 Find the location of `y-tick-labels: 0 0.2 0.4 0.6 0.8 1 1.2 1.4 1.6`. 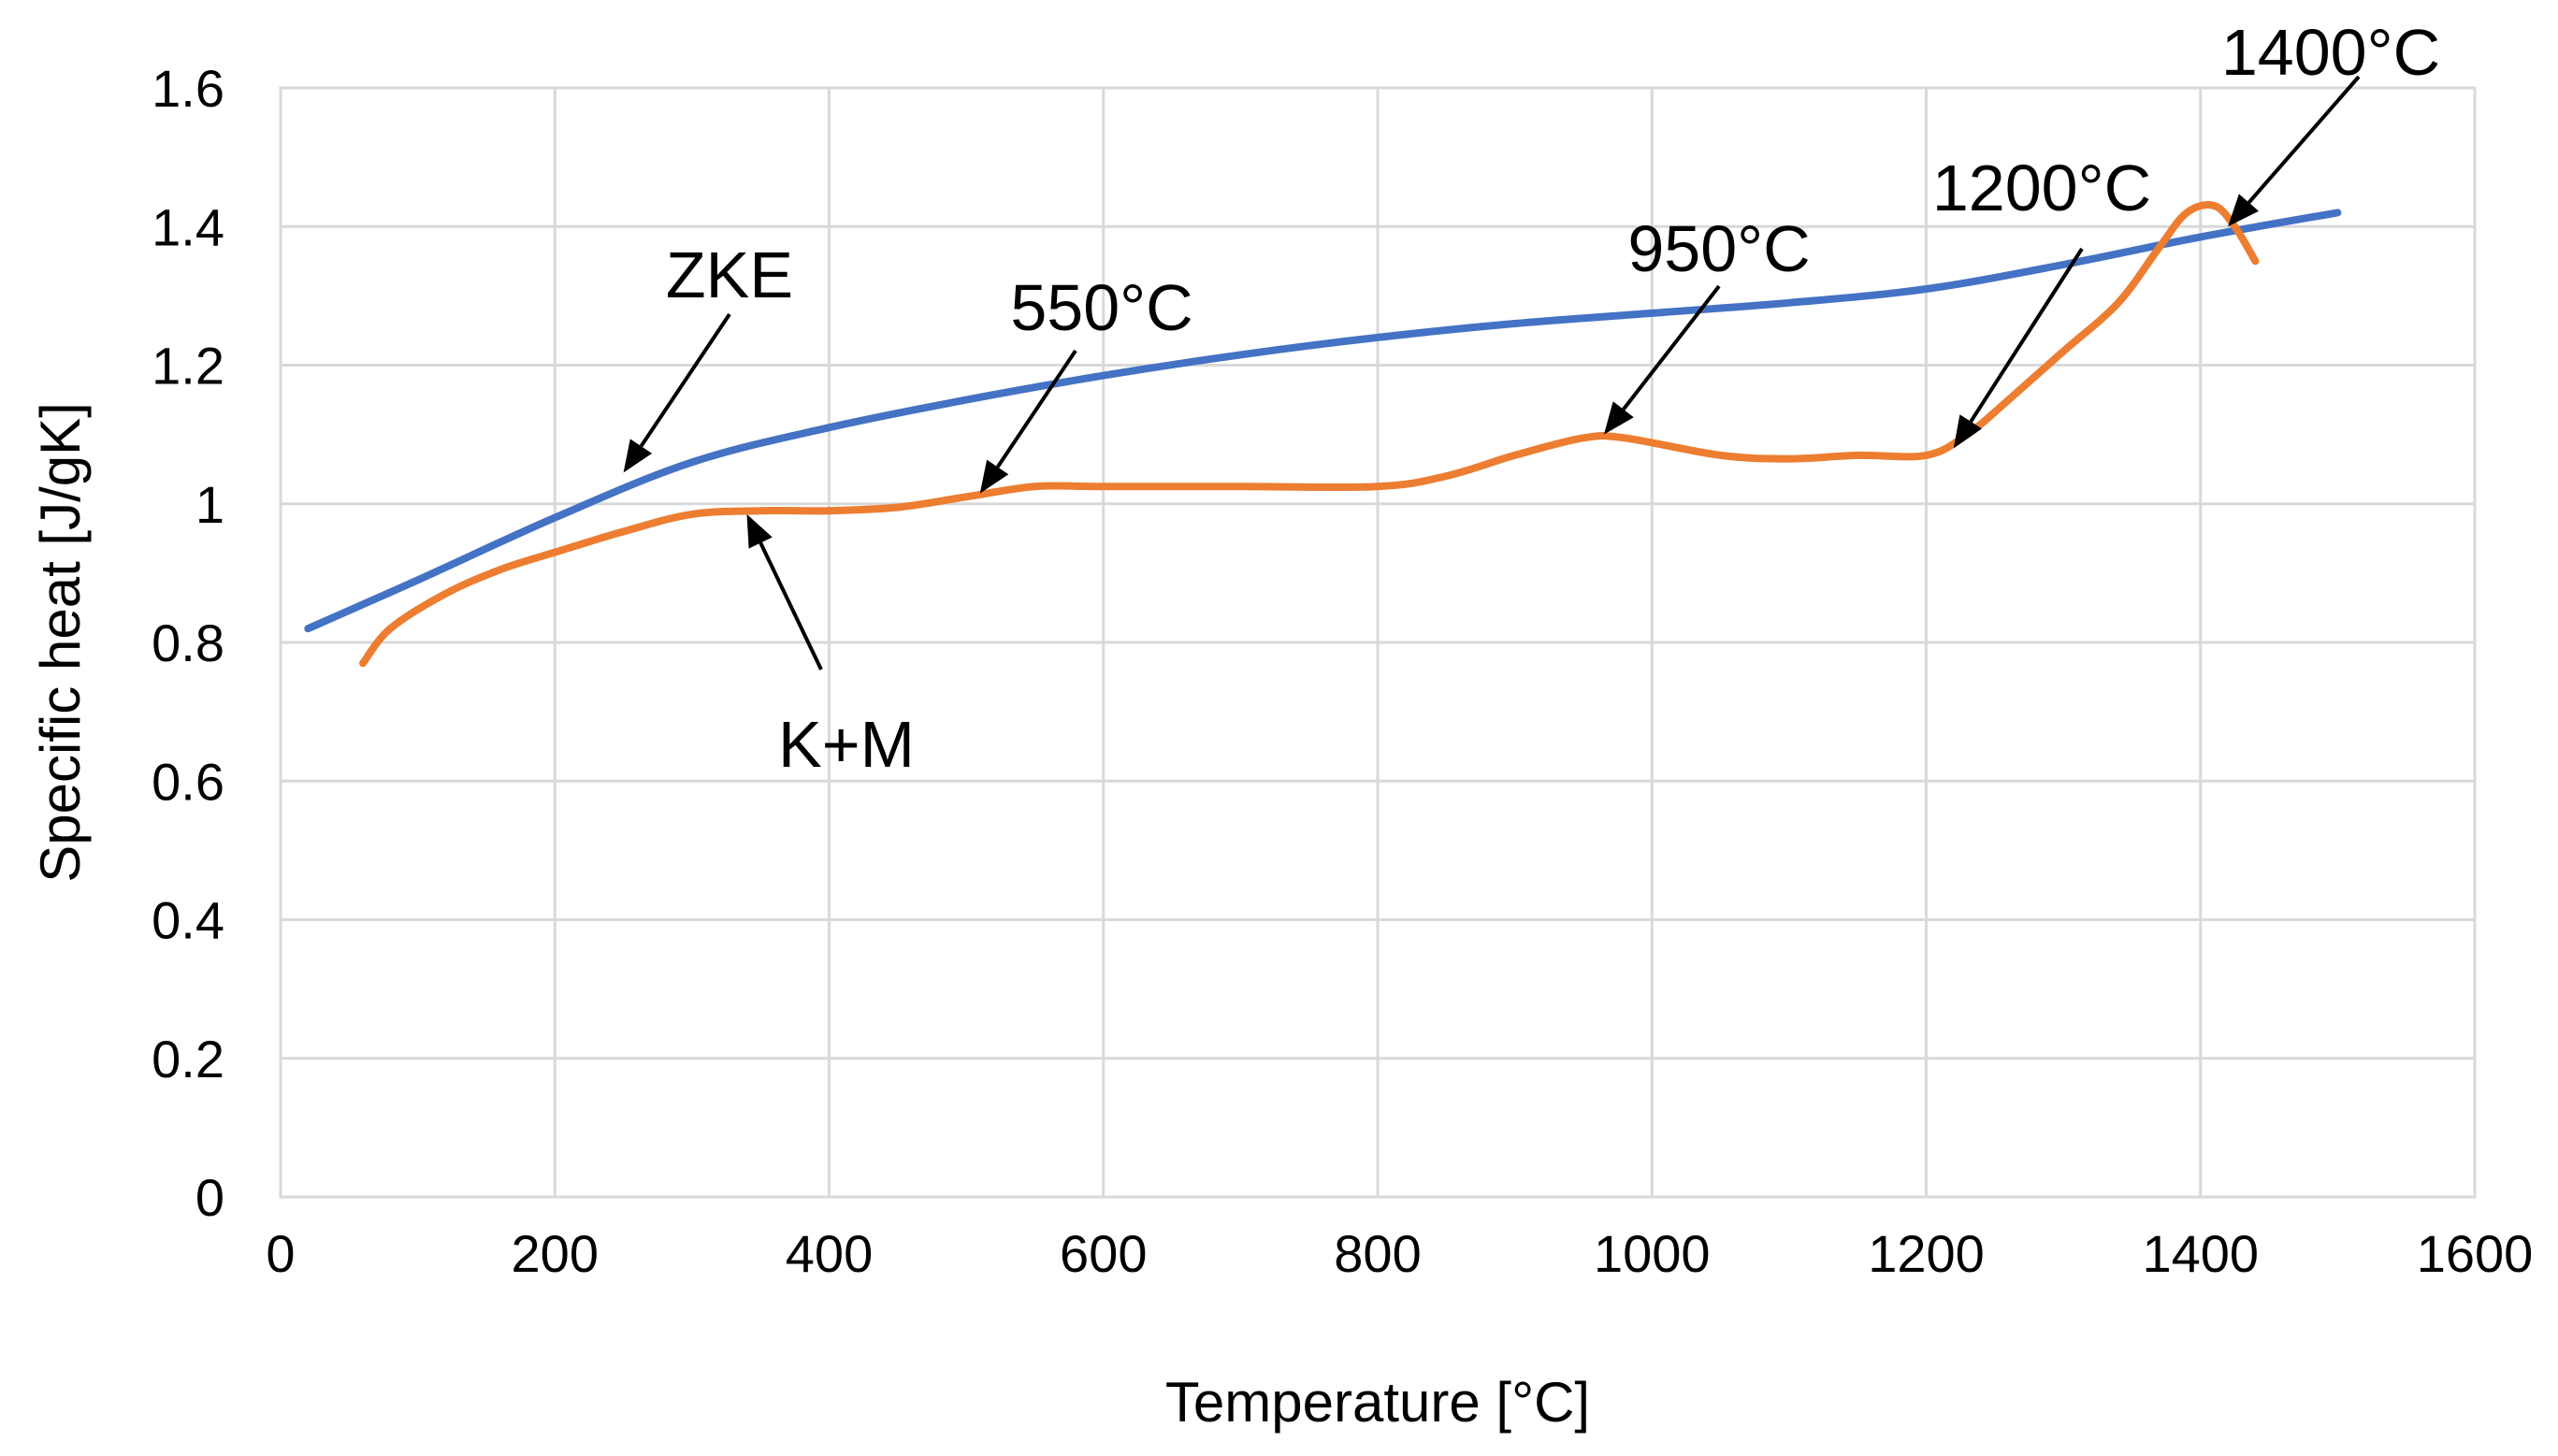

y-tick-labels: 0 0.2 0.4 0.6 0.8 1 1.2 1.4 1.6 is located at coordinates (188, 643).